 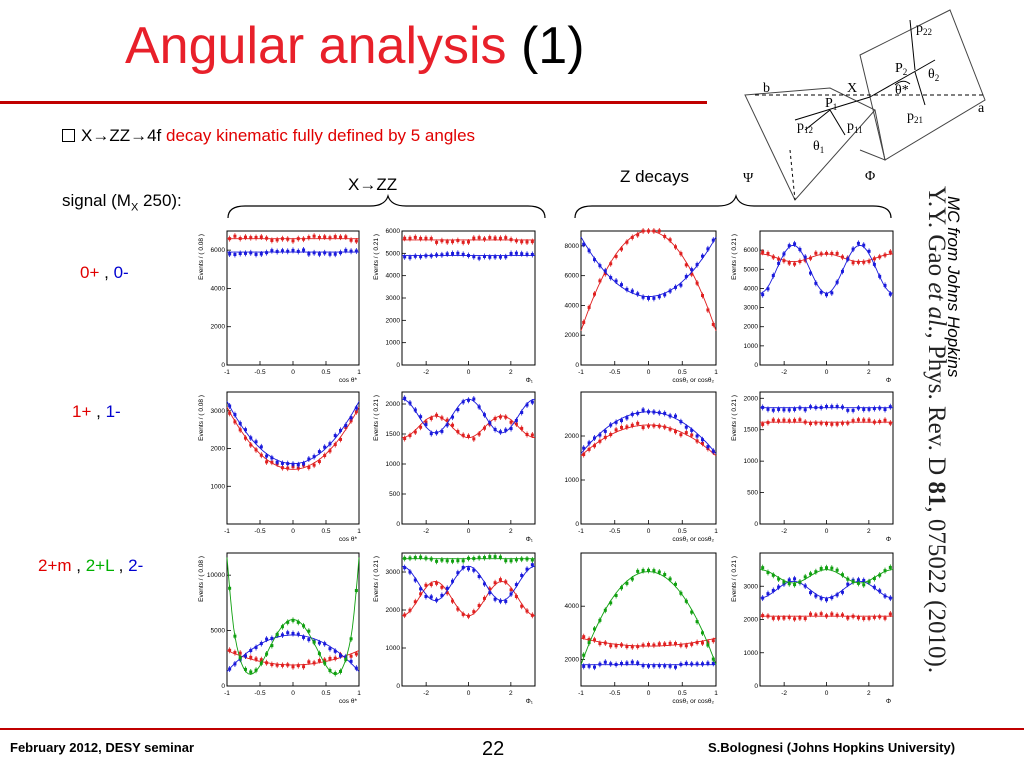 What do you see at coordinates (394, 494) in the screenshot?
I see `y-tick-label: 500` at bounding box center [394, 494].